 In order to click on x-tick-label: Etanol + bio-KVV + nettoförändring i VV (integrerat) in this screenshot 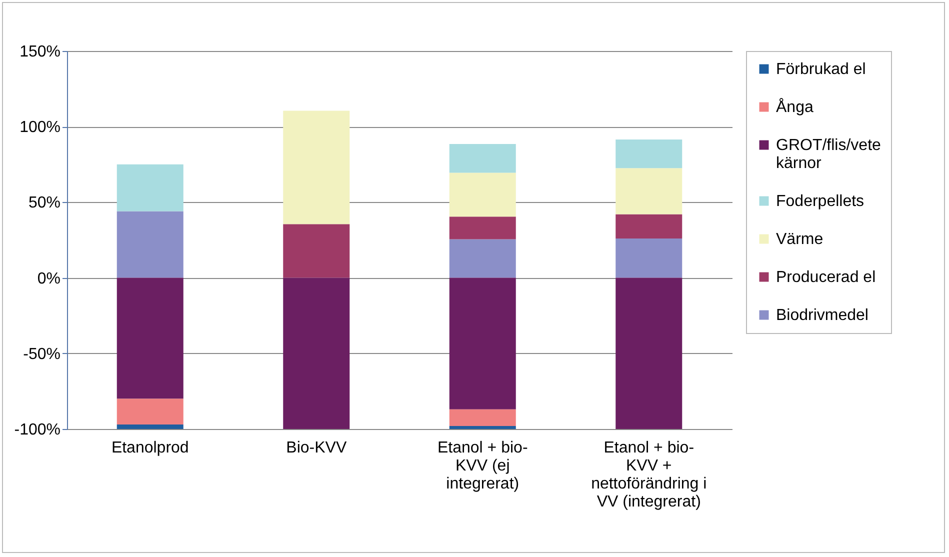, I will do `click(649, 475)`.